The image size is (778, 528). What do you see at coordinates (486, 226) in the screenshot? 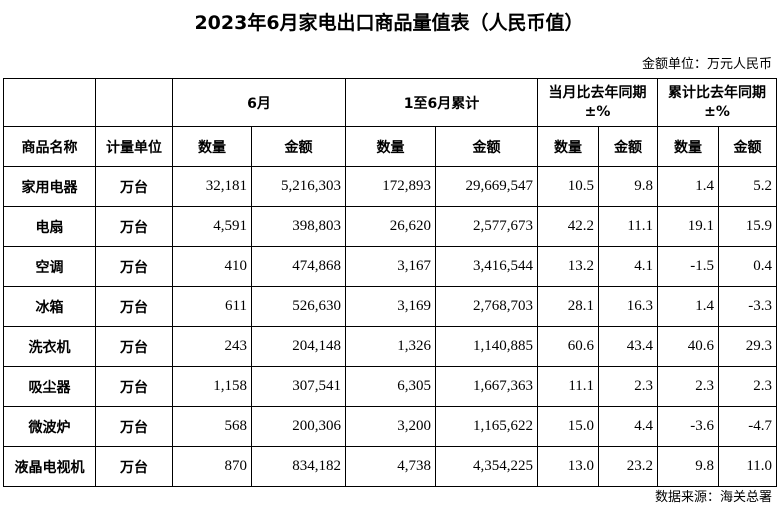
I see `cum-amount: 2,577,673` at bounding box center [486, 226].